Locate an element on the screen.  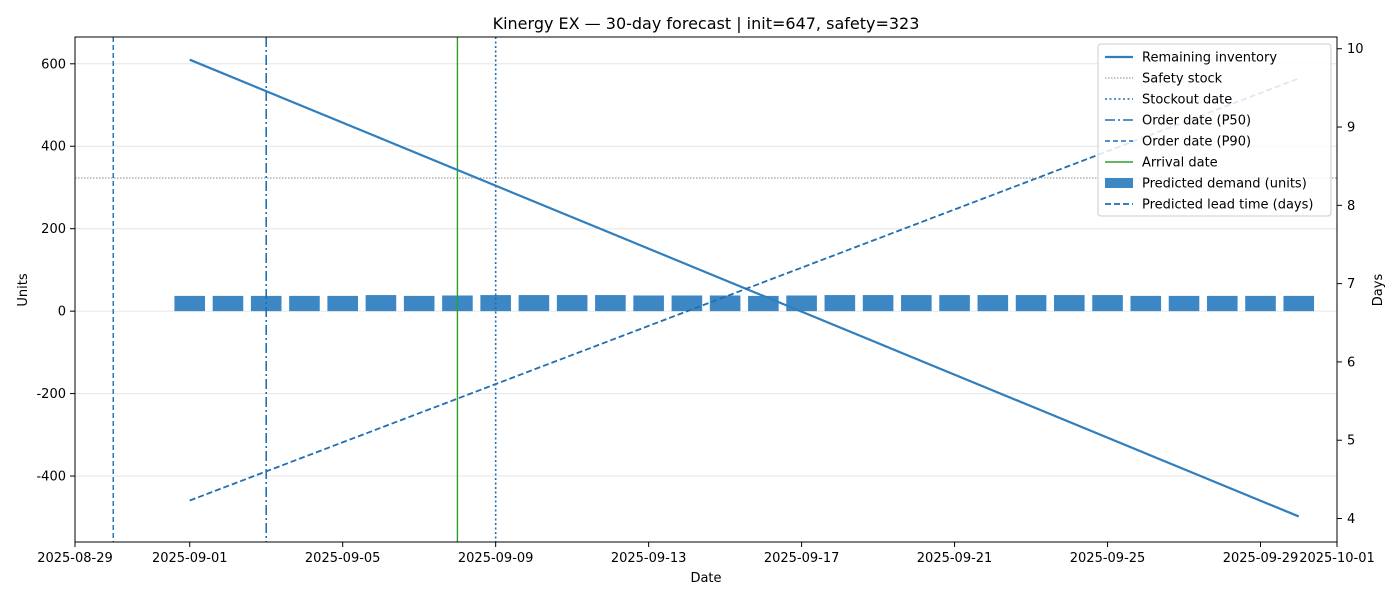
y-right-tick-label: 9 is located at coordinates (1351, 128).